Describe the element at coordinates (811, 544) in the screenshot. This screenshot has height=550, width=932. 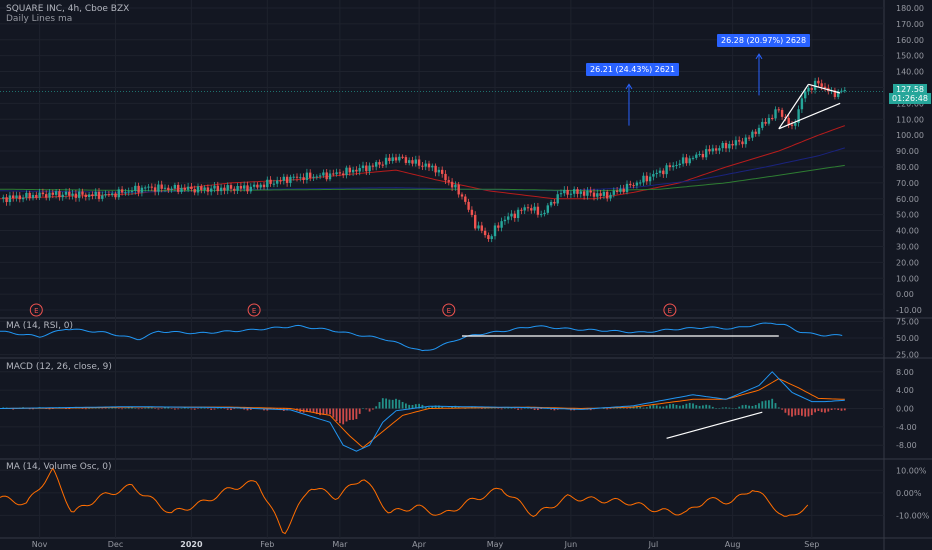
I see `time-tick-label: Sep` at that location.